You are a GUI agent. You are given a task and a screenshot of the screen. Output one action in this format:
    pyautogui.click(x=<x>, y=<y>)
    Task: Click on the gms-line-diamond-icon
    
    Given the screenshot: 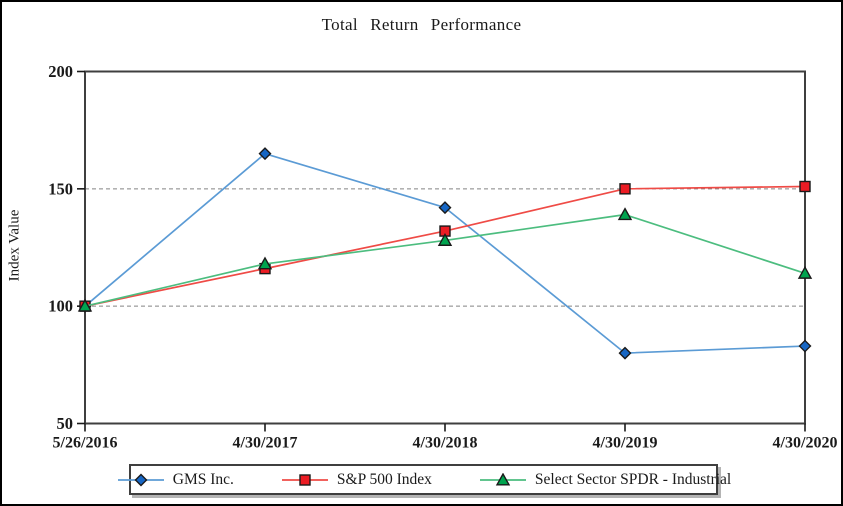 What is the action you would take?
    pyautogui.click(x=140, y=479)
    